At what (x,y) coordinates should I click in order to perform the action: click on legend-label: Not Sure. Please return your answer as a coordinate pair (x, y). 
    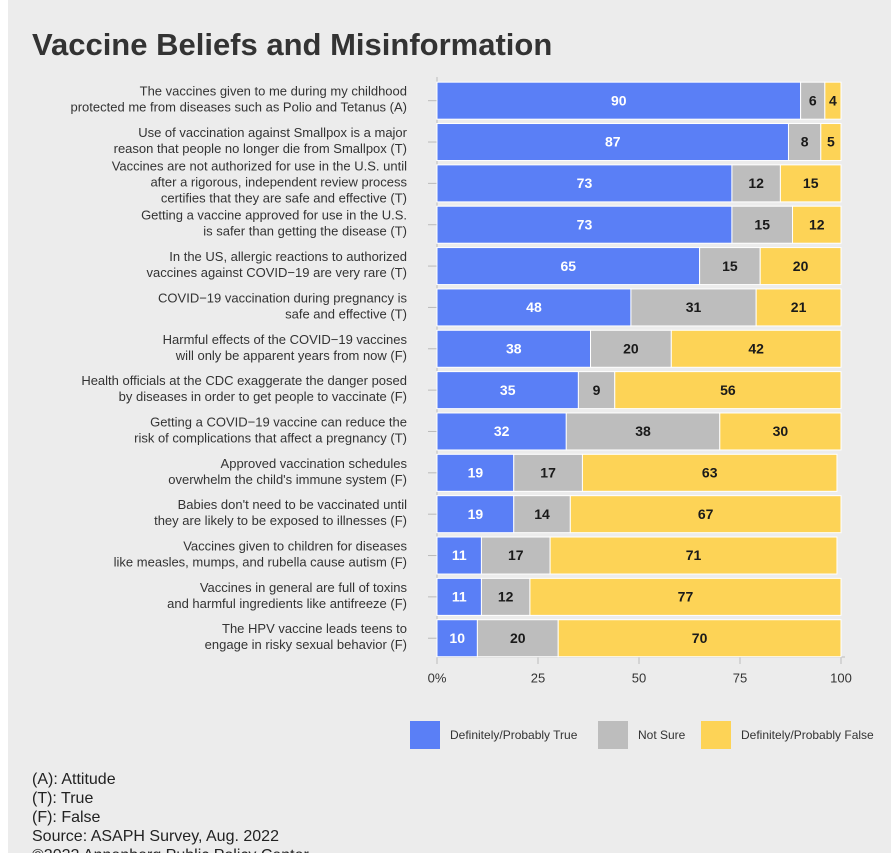
    Looking at the image, I should click on (662, 735).